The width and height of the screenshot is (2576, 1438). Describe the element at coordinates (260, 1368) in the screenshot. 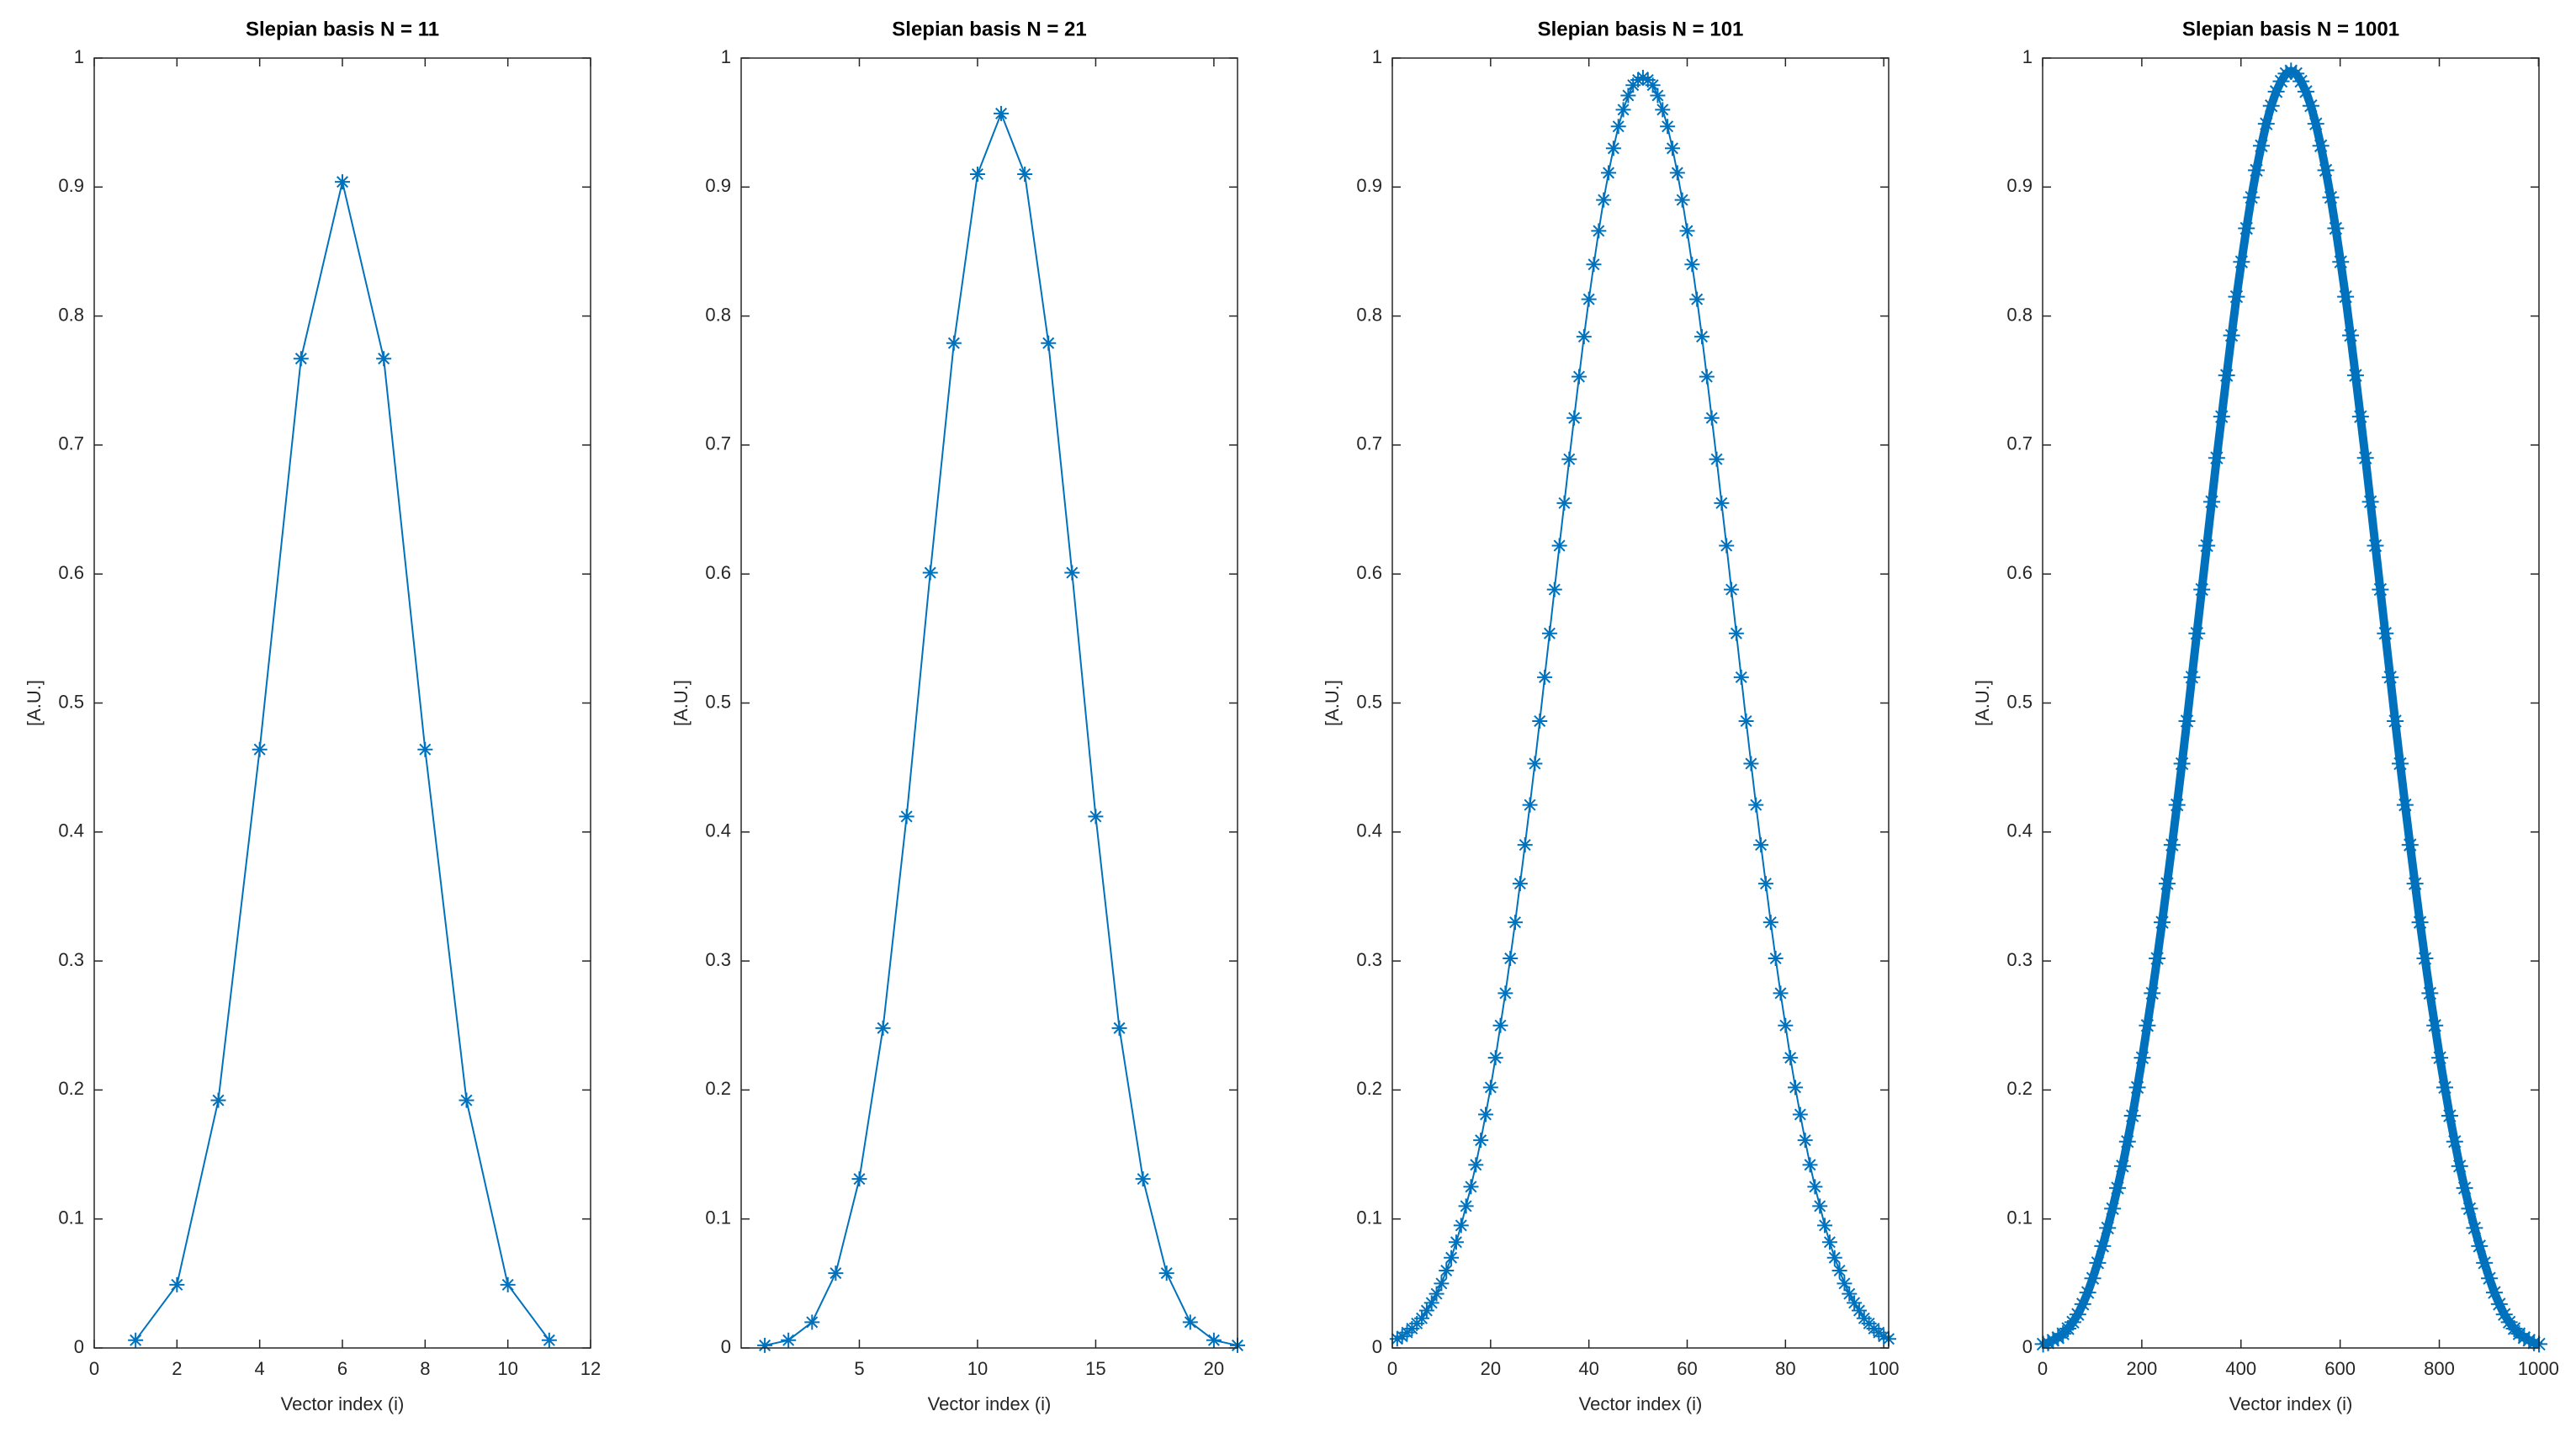

I see `x-tick-label: 4` at that location.